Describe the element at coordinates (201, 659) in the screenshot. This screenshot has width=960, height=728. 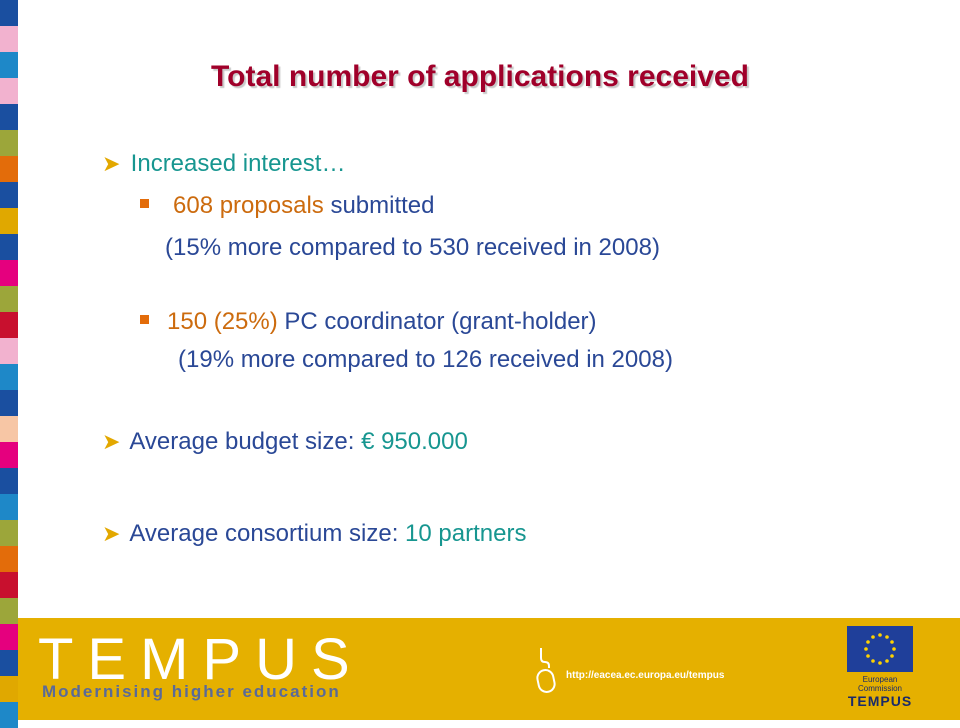
I see `tempus-logo: TEMPUS` at that location.